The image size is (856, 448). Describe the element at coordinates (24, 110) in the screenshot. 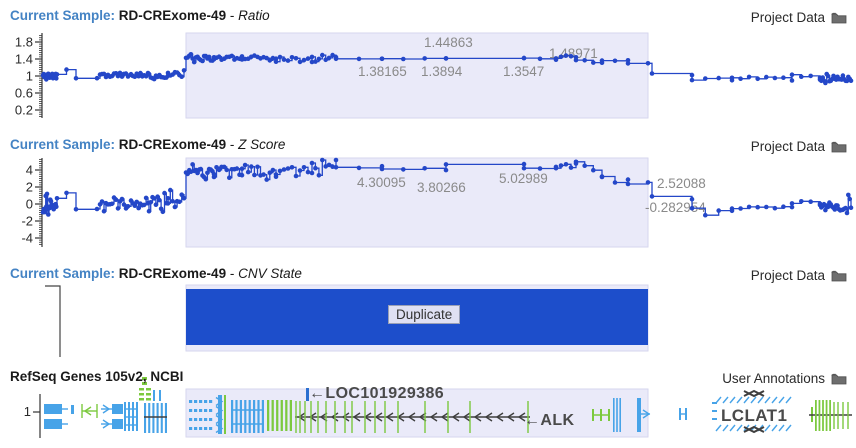

I see `svg-text: 0.2` at that location.